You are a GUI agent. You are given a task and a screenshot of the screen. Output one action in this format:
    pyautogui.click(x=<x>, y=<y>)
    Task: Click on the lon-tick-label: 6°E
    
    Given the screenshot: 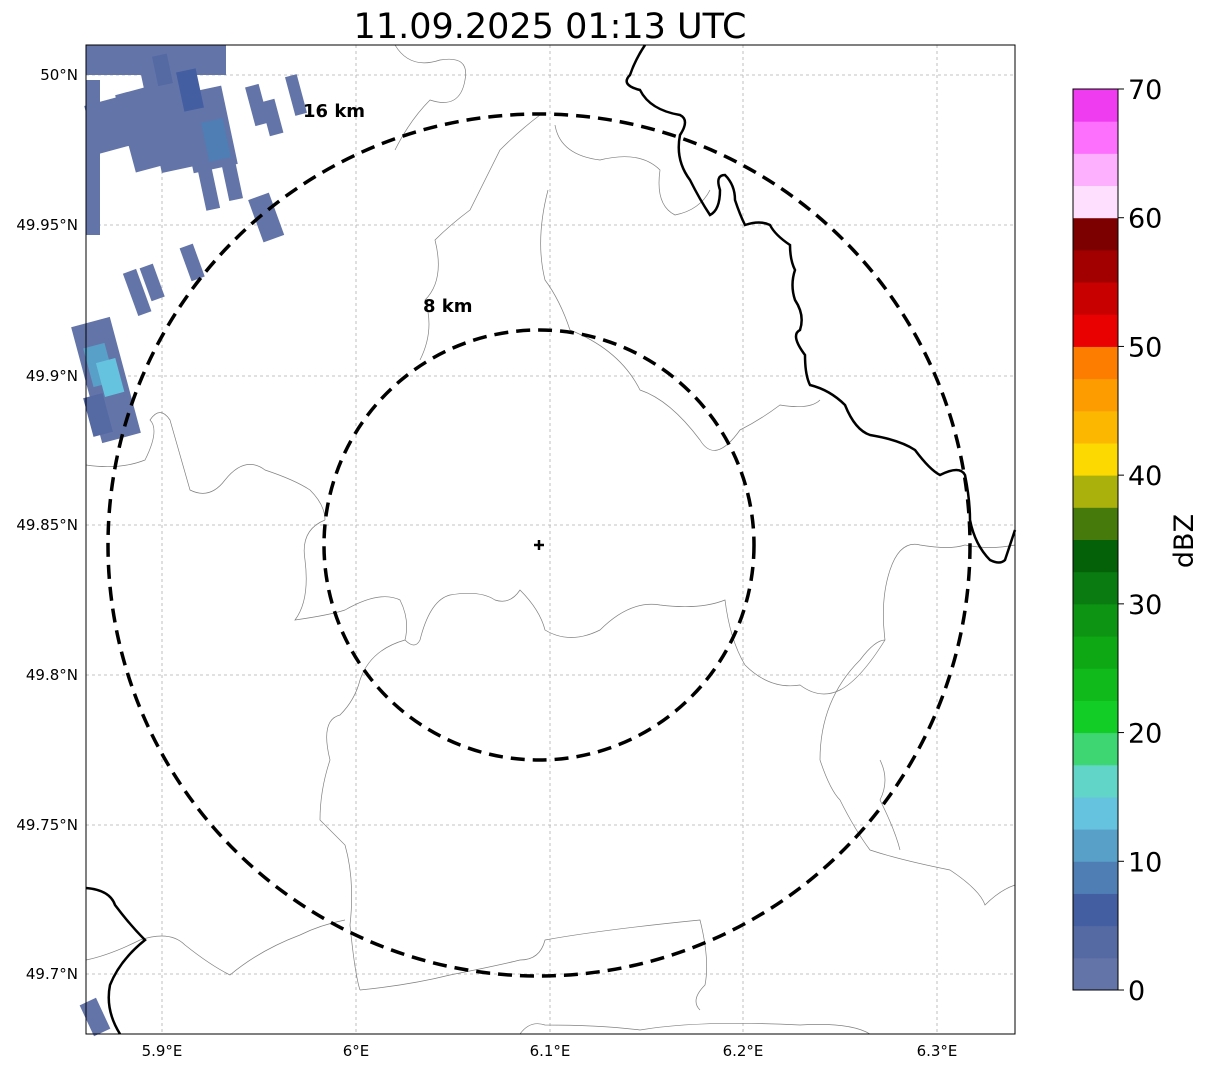 What is the action you would take?
    pyautogui.click(x=356, y=1051)
    